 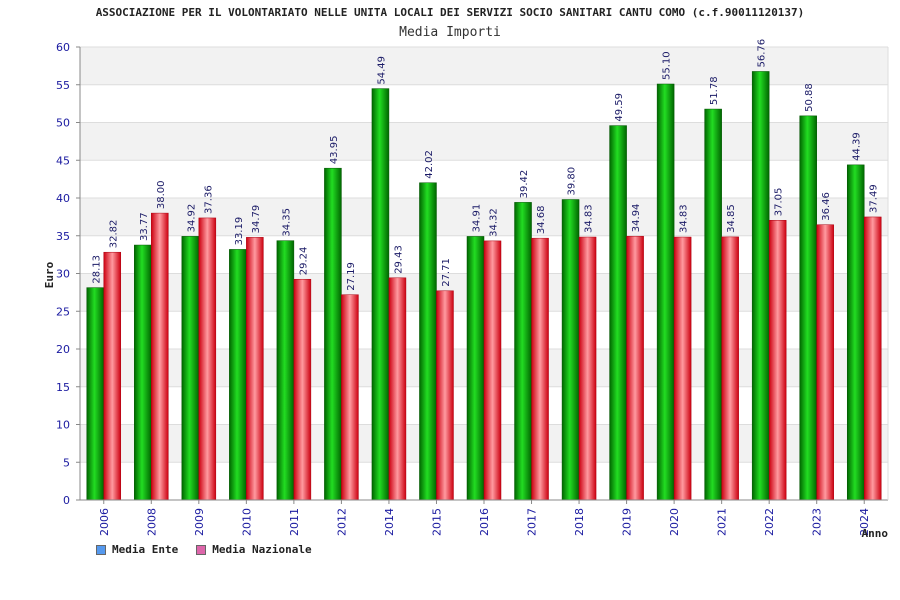 I want to click on data-label-ente-2018: 39.80, so click(x=572, y=181).